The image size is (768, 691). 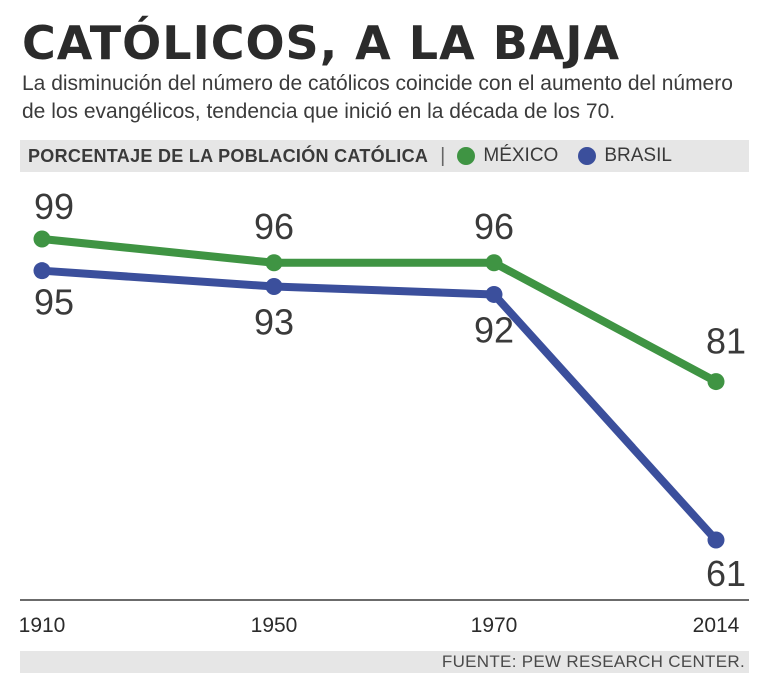 I want to click on data-label-mxico-2014: 81, so click(x=726, y=341).